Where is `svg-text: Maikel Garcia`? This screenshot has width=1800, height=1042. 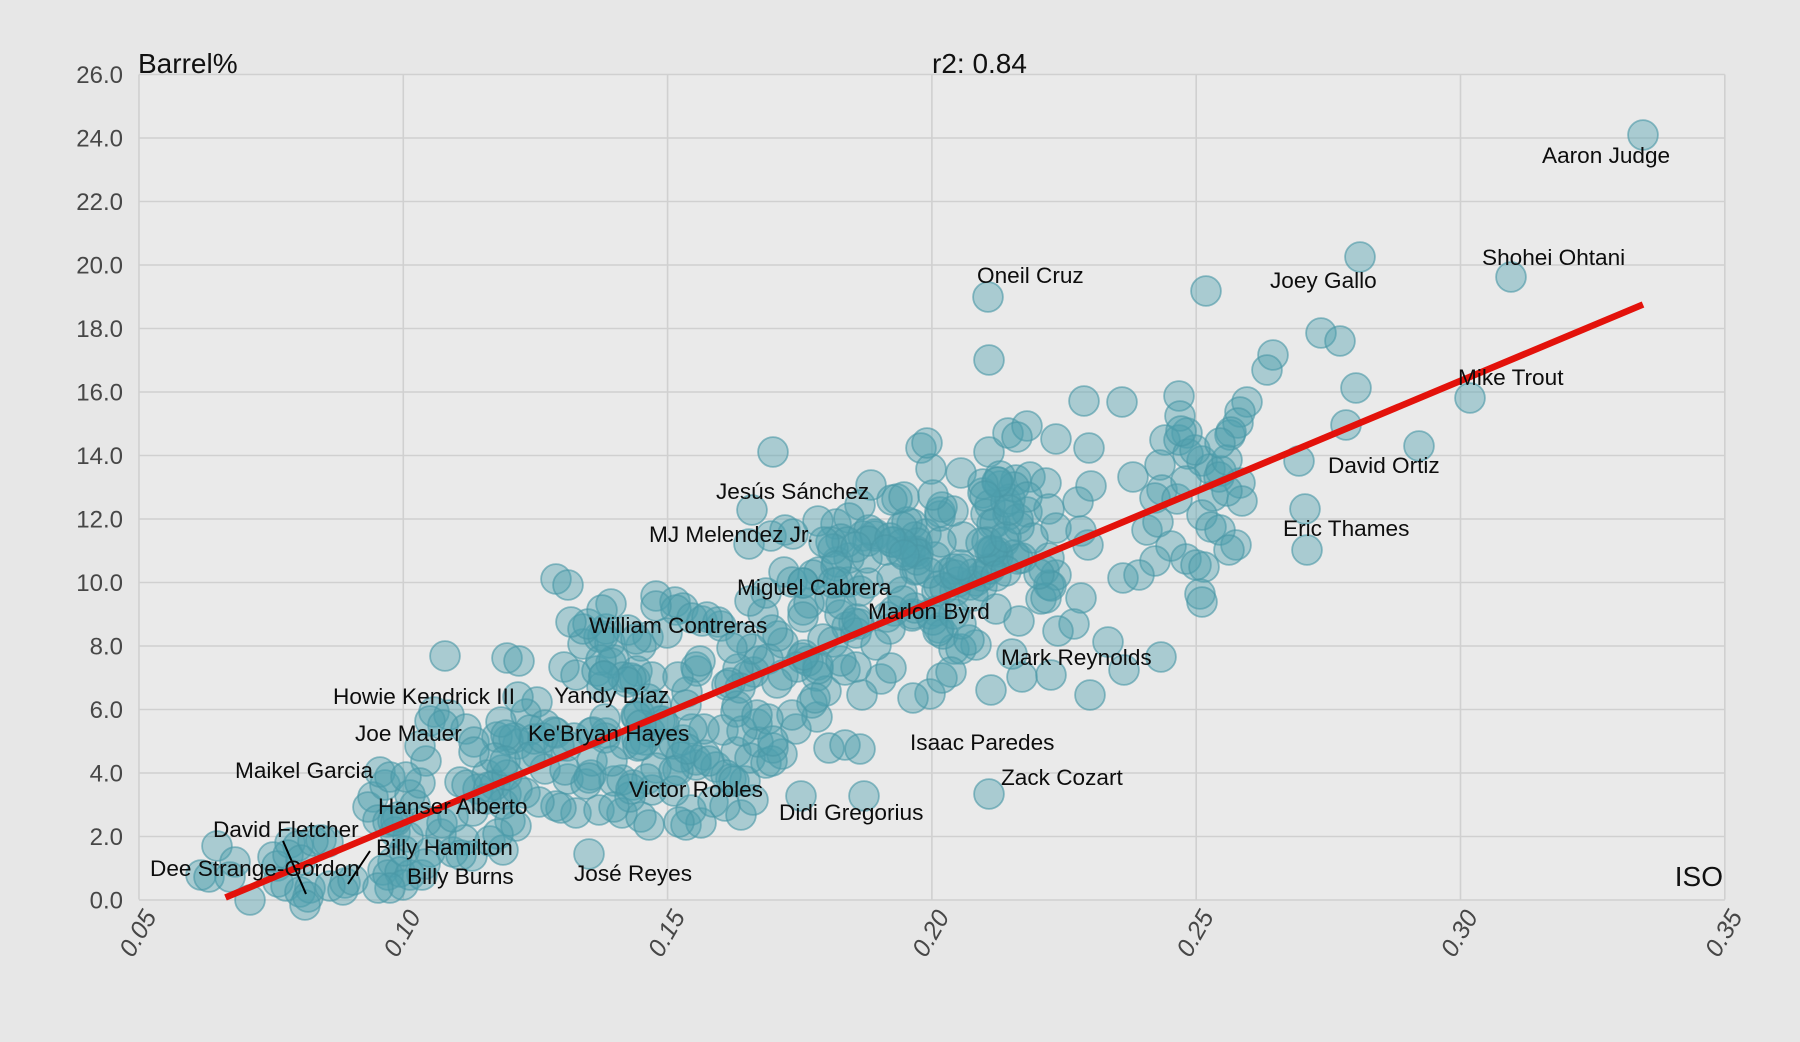 svg-text: Maikel Garcia is located at coordinates (304, 770).